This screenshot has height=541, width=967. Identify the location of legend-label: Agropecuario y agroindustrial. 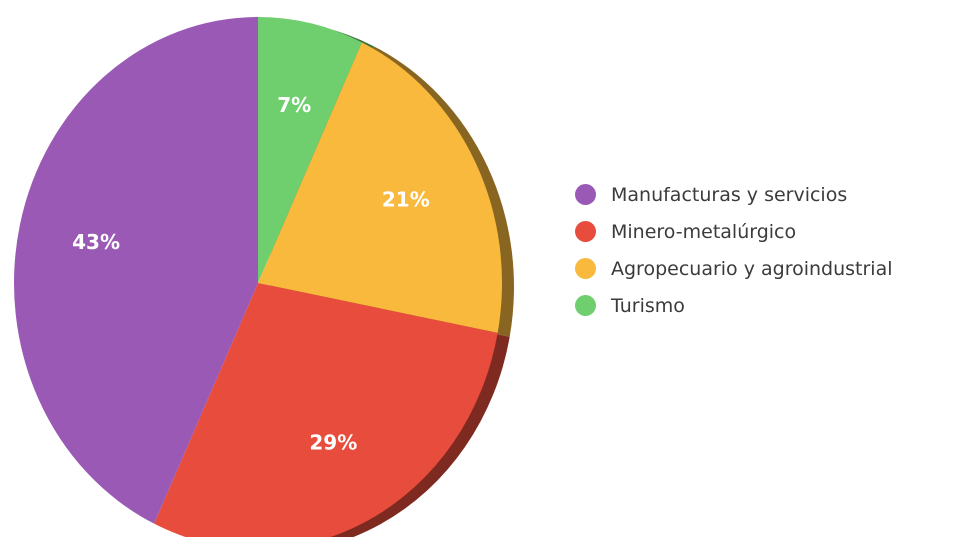
(752, 268).